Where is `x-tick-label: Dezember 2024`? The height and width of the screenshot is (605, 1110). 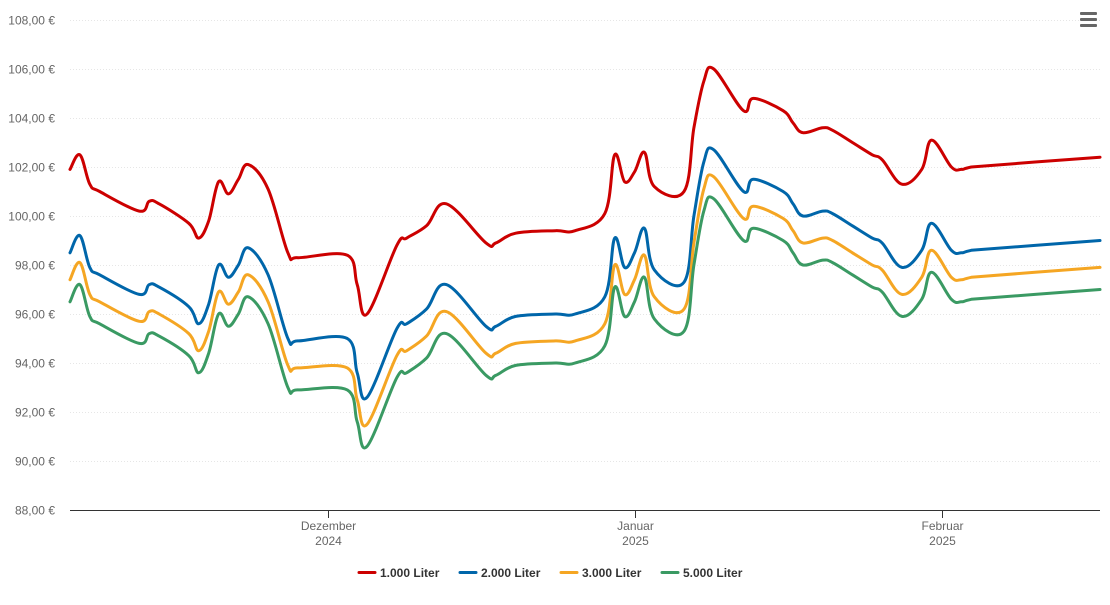
x-tick-label: Dezember 2024 is located at coordinates (328, 533).